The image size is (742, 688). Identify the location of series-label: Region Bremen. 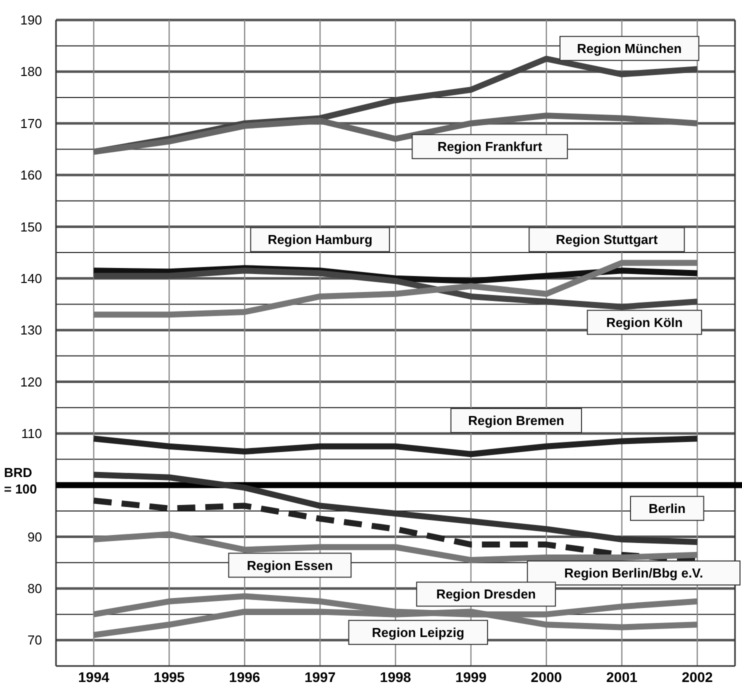
(516, 420).